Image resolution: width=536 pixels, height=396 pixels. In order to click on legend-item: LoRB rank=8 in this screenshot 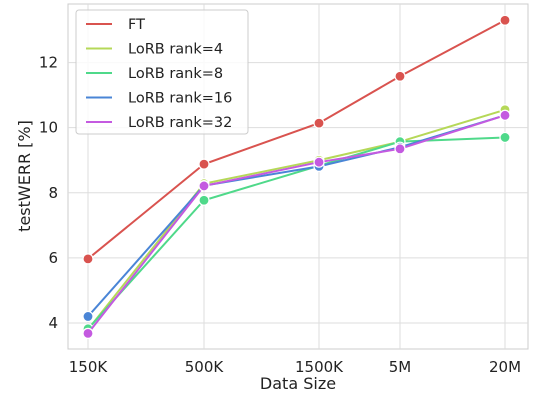, I will do `click(154, 74)`.